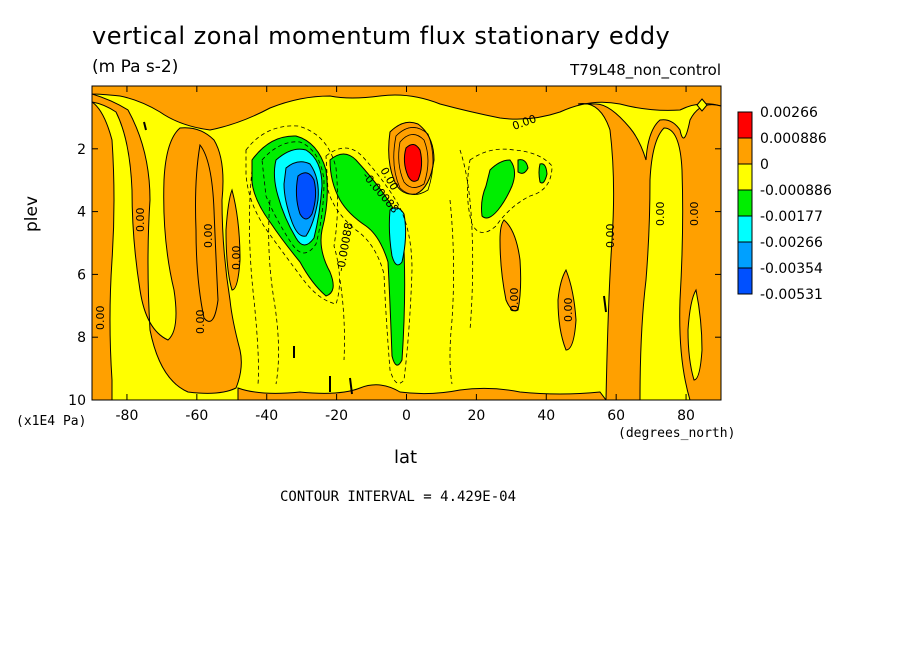  Describe the element at coordinates (81, 338) in the screenshot. I see `y-tick-label: 8` at that location.